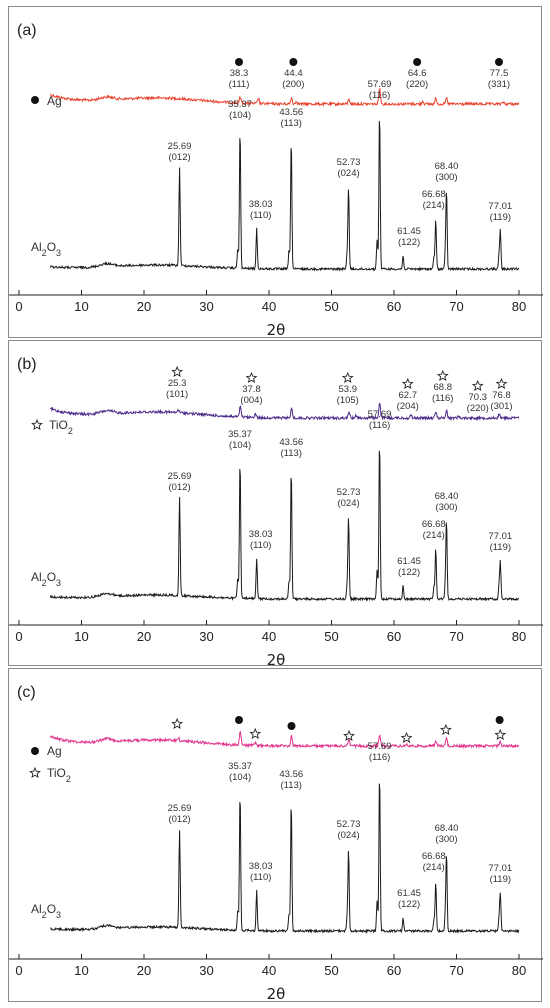 Image resolution: width=550 pixels, height=1008 pixels. What do you see at coordinates (499, 73) in the screenshot?
I see `peak-label: 77.5` at bounding box center [499, 73].